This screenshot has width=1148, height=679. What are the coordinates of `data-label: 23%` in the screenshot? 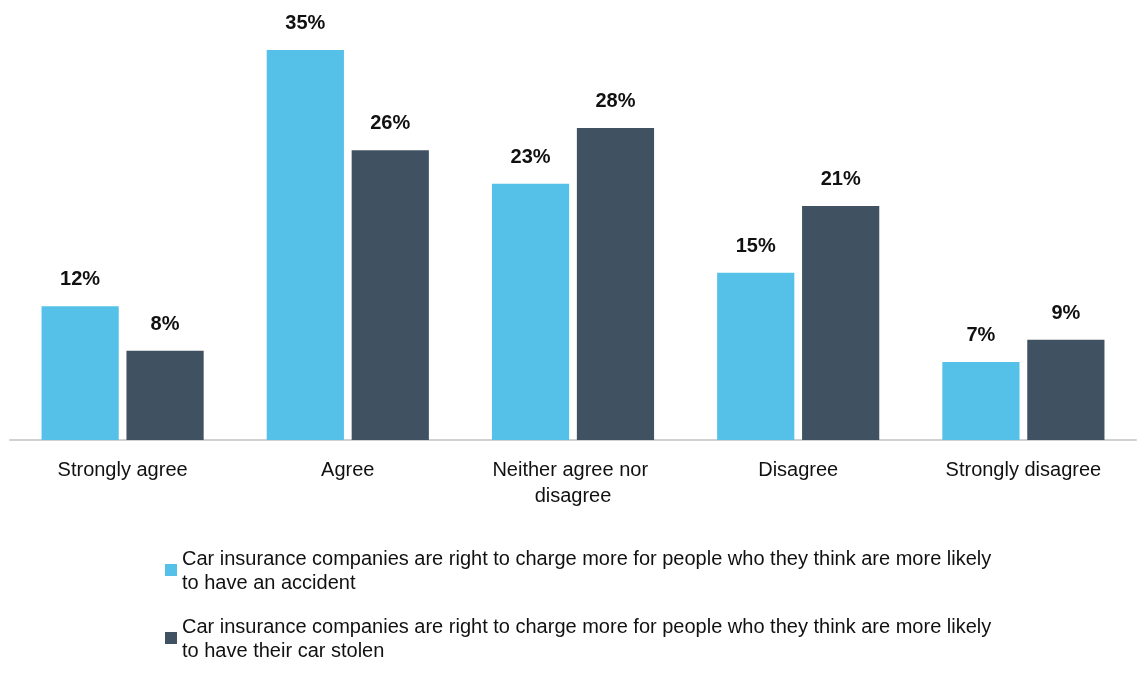 It's located at (530, 155).